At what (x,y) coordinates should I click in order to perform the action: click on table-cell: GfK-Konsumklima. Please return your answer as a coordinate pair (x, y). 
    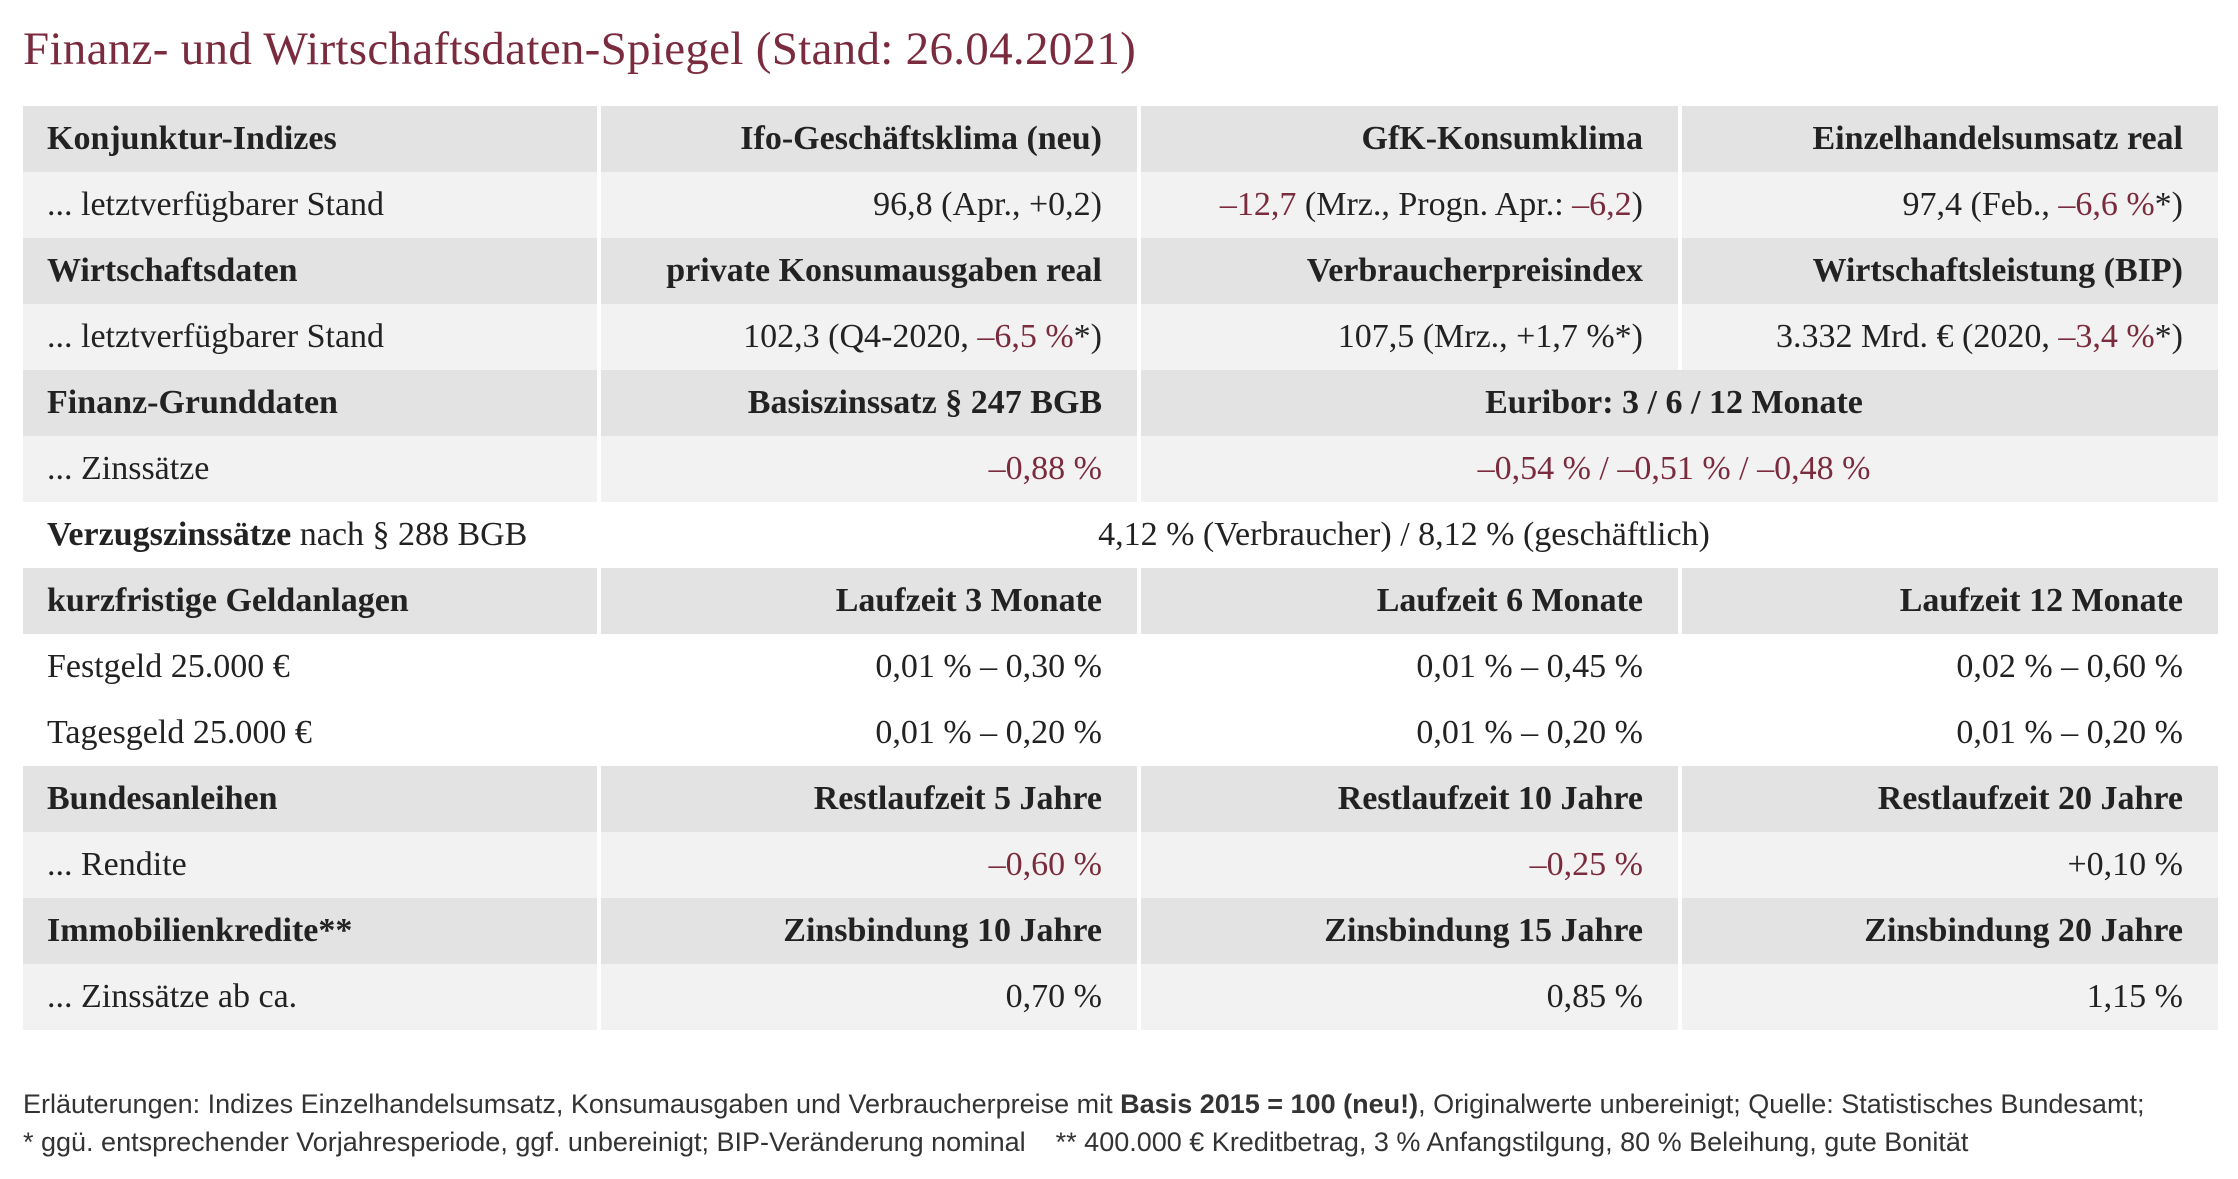
    Looking at the image, I should click on (1407, 139).